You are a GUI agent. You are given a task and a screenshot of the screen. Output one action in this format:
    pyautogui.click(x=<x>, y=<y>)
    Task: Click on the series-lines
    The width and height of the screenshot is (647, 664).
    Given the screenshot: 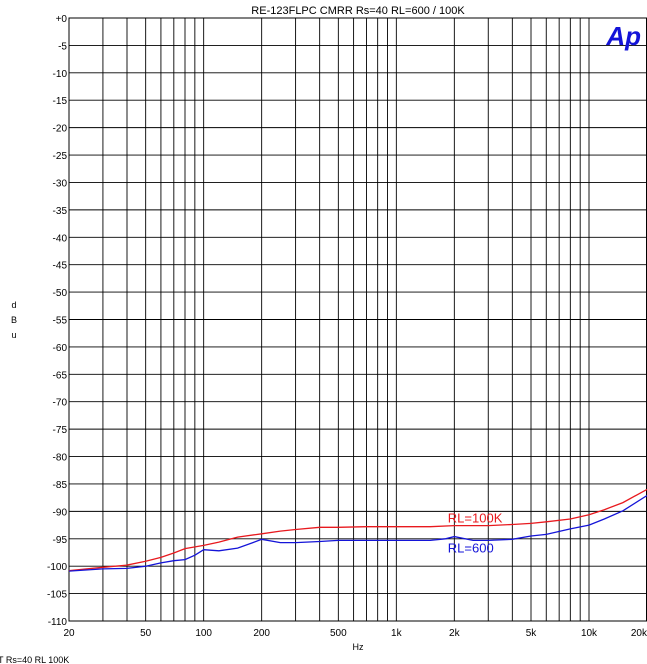 What is the action you would take?
    pyautogui.click(x=357, y=530)
    